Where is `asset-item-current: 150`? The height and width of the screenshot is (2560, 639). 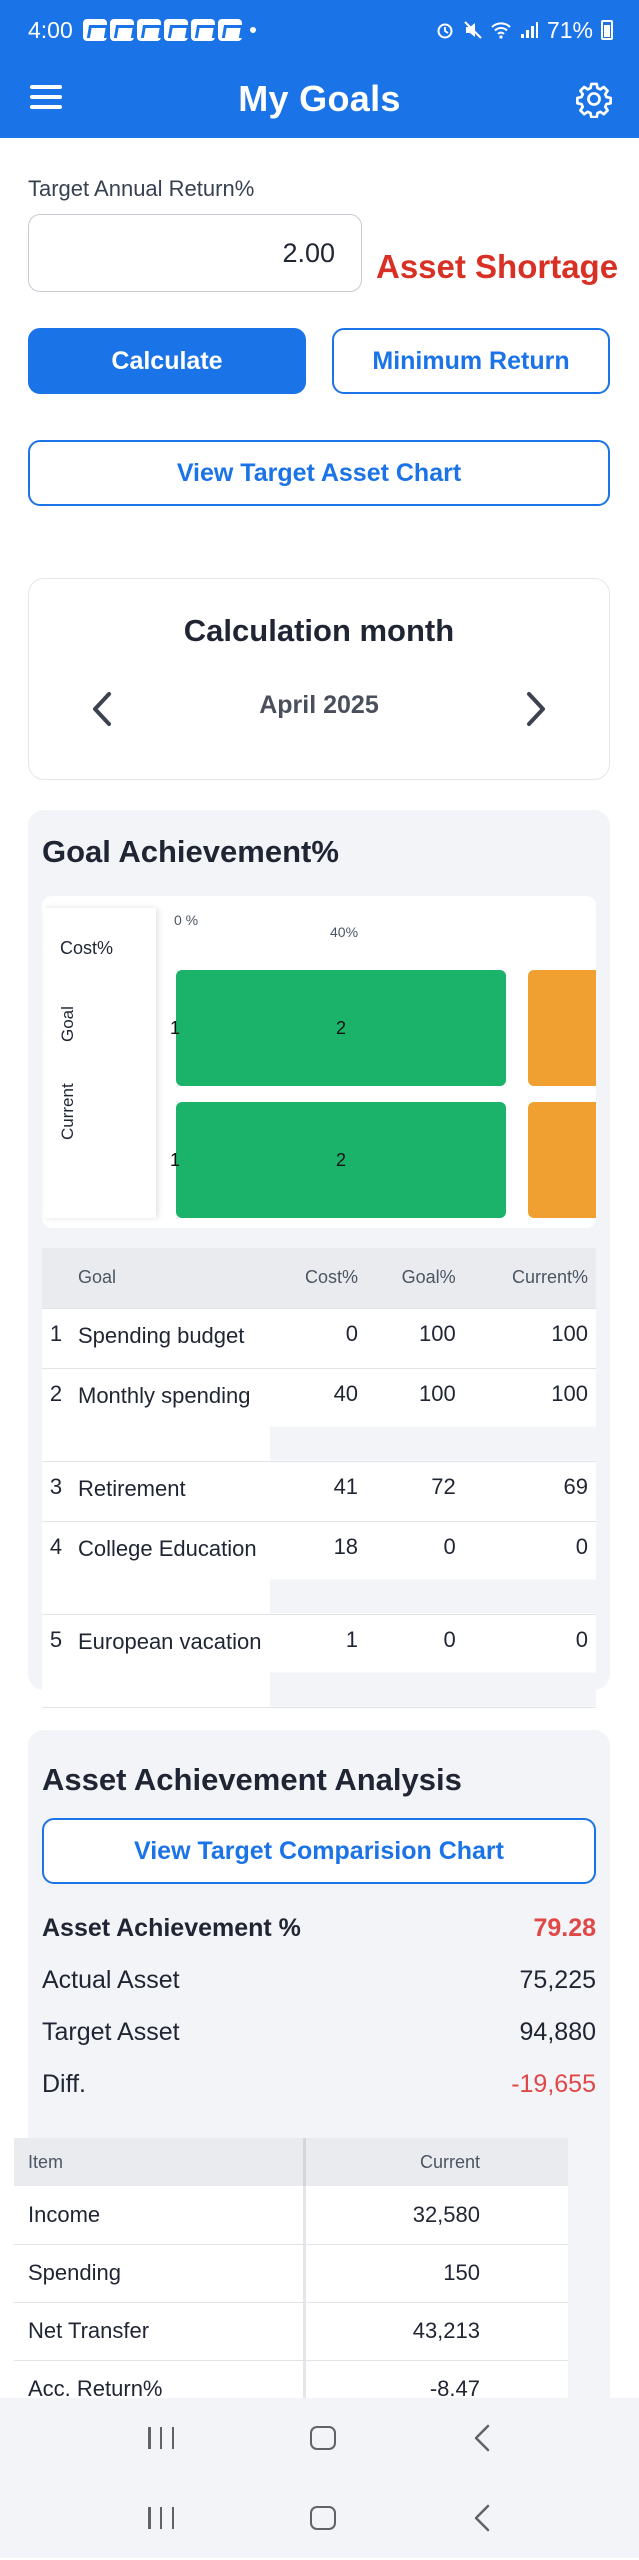
asset-item-current: 150 is located at coordinates (436, 2273).